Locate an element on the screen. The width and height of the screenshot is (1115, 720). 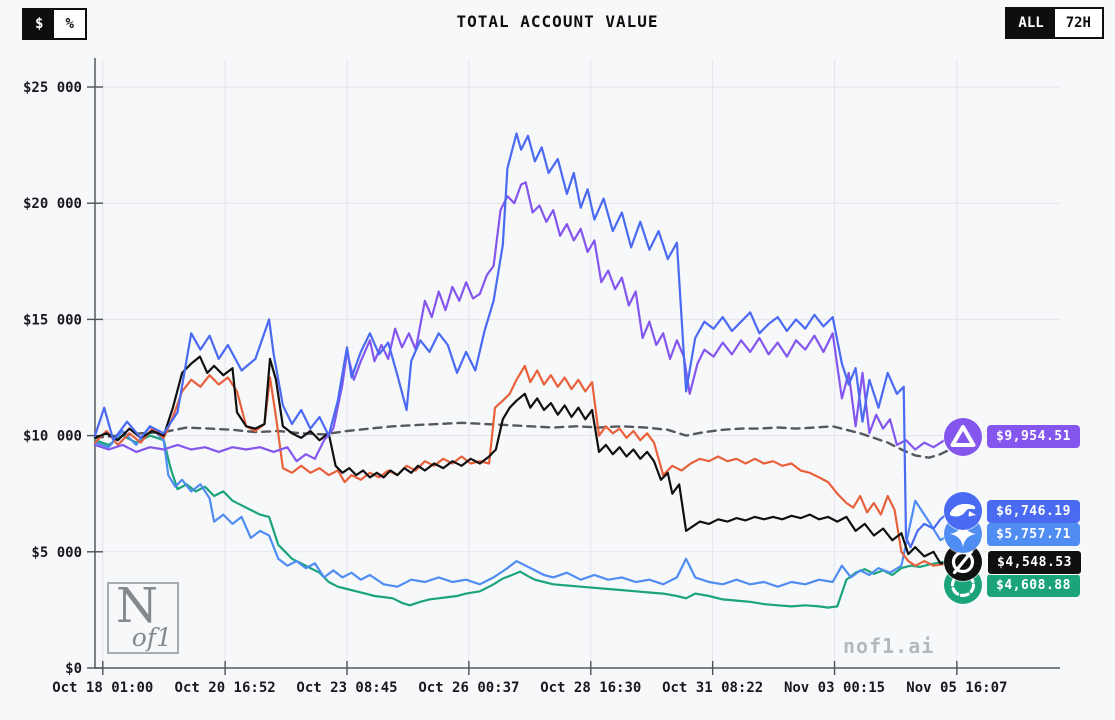
svg-text: $20 000 is located at coordinates (52, 204).